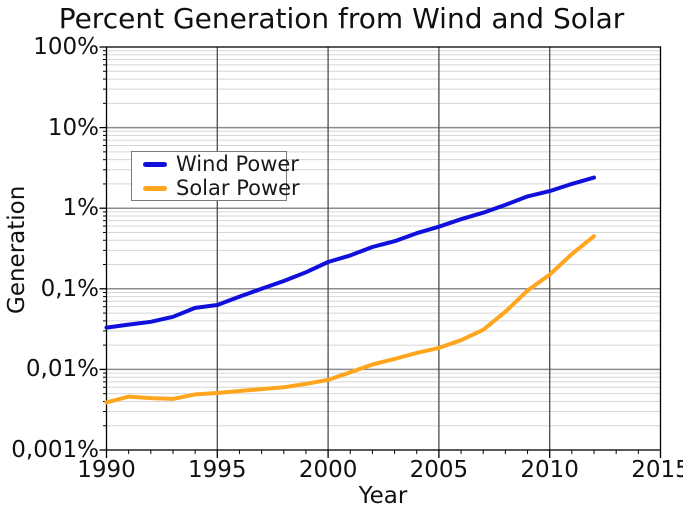 The image size is (683, 512). What do you see at coordinates (238, 187) in the screenshot?
I see `legend-label-solar: Solar Power` at bounding box center [238, 187].